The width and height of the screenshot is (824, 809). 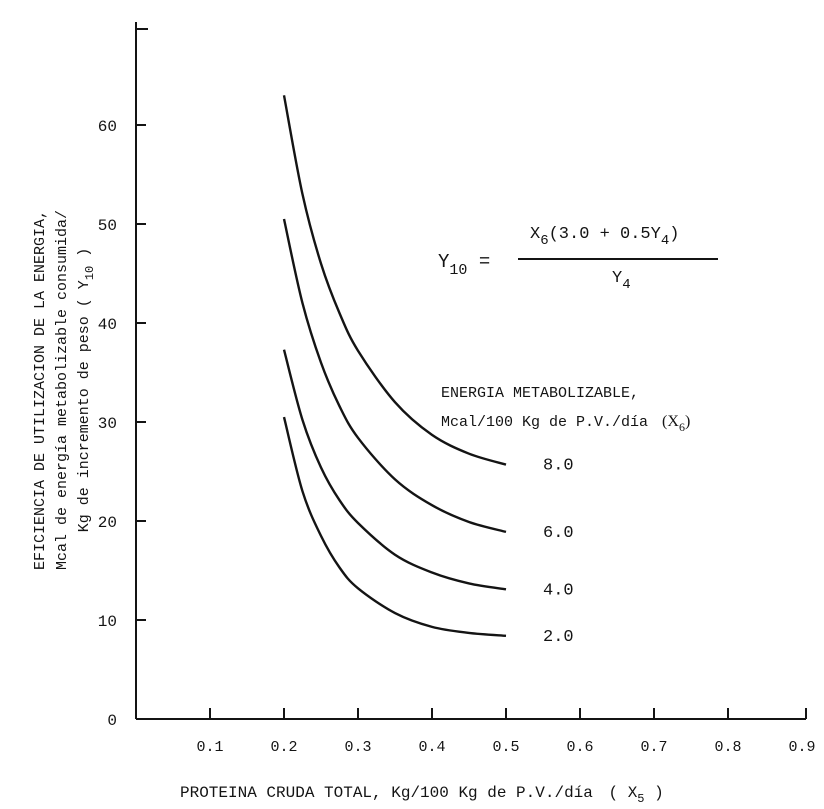 I want to click on y-tick-label: 50, so click(x=107, y=226).